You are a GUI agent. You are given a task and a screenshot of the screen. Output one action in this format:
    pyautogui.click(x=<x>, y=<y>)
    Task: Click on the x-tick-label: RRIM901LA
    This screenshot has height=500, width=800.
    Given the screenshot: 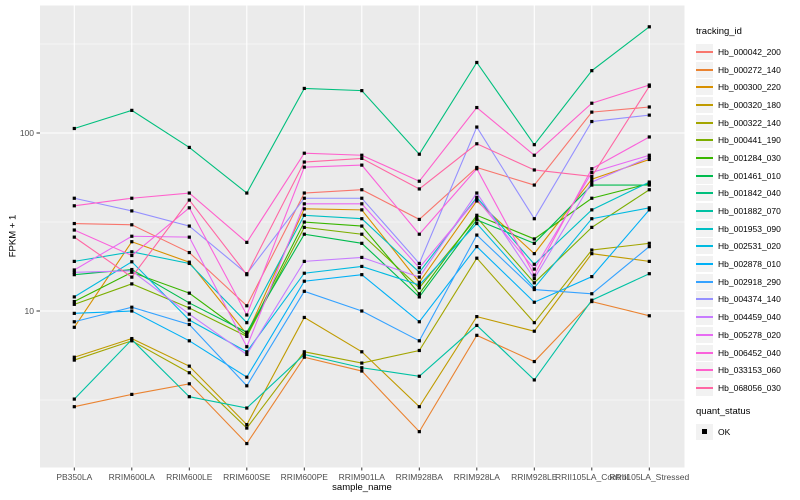 What is the action you would take?
    pyautogui.click(x=362, y=477)
    